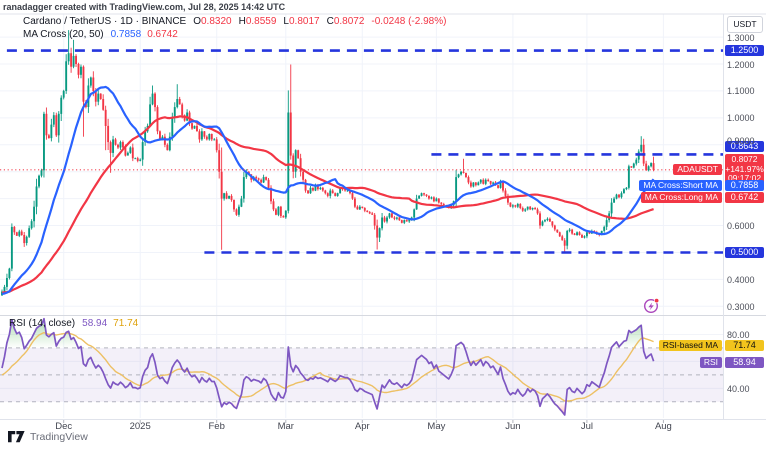  I want to click on last-price-value: 0.8072, so click(744, 159).